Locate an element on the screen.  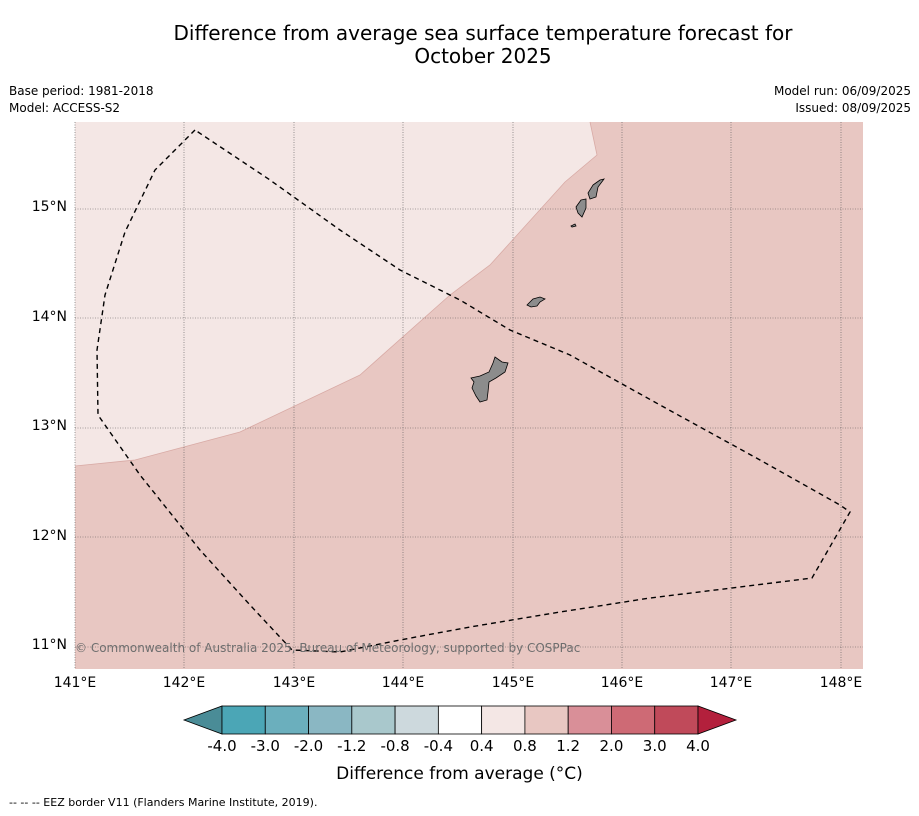
colorbar-tick-label: -0.4 is located at coordinates (438, 746).